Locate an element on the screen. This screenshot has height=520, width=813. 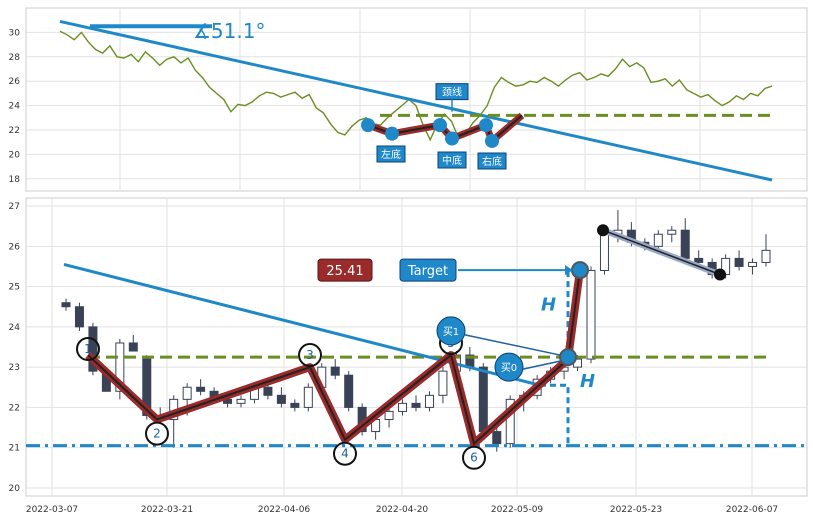
buy-label: 买0 is located at coordinates (509, 368).